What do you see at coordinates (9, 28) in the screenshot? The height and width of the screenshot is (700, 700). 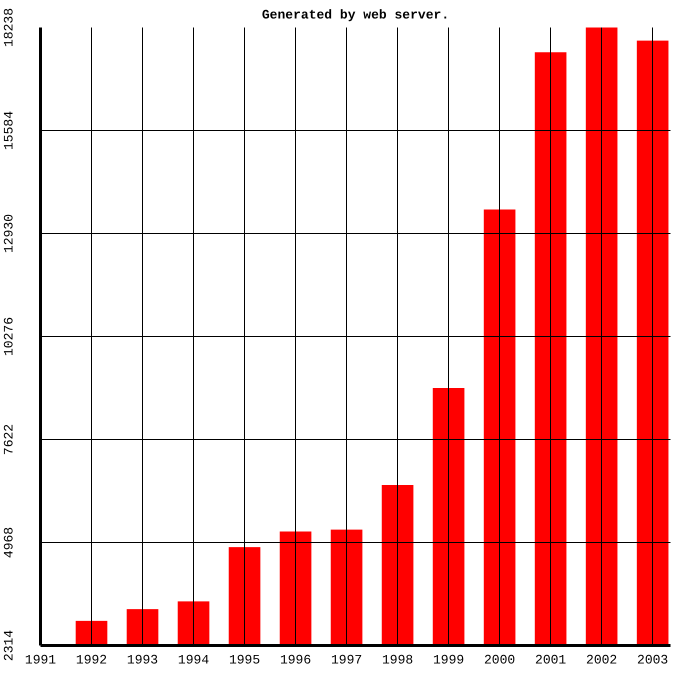 I see `y-tick-label: 18238` at bounding box center [9, 28].